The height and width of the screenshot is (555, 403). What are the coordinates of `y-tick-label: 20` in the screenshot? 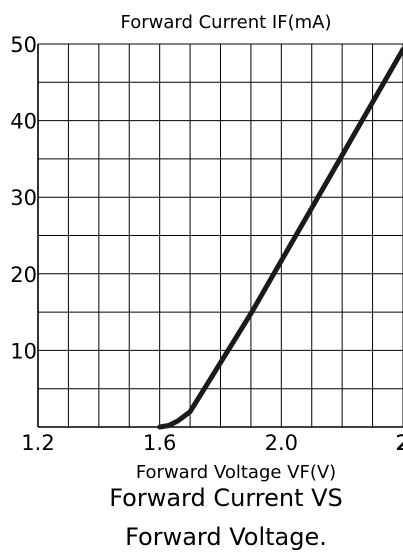 It's located at (23, 275).